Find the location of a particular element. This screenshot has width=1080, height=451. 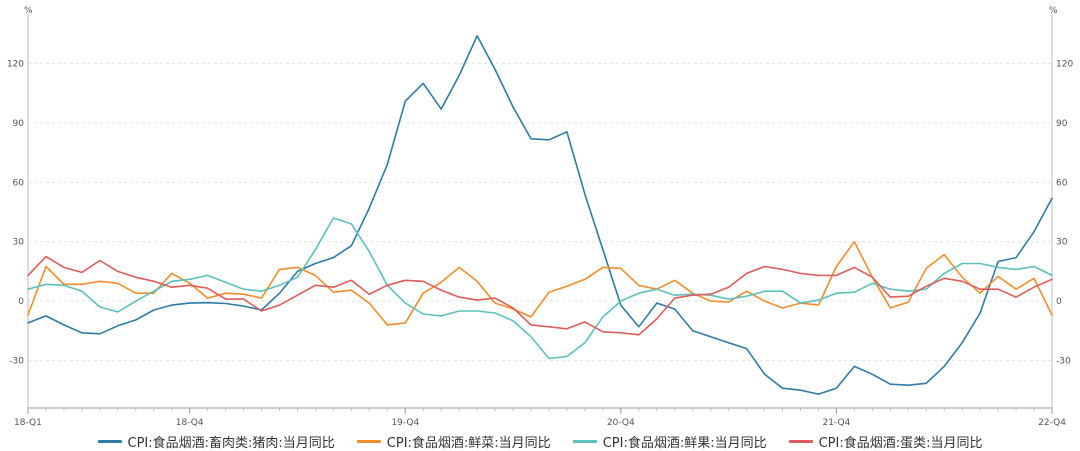

y-tick-label-right: 60 is located at coordinates (1062, 183).